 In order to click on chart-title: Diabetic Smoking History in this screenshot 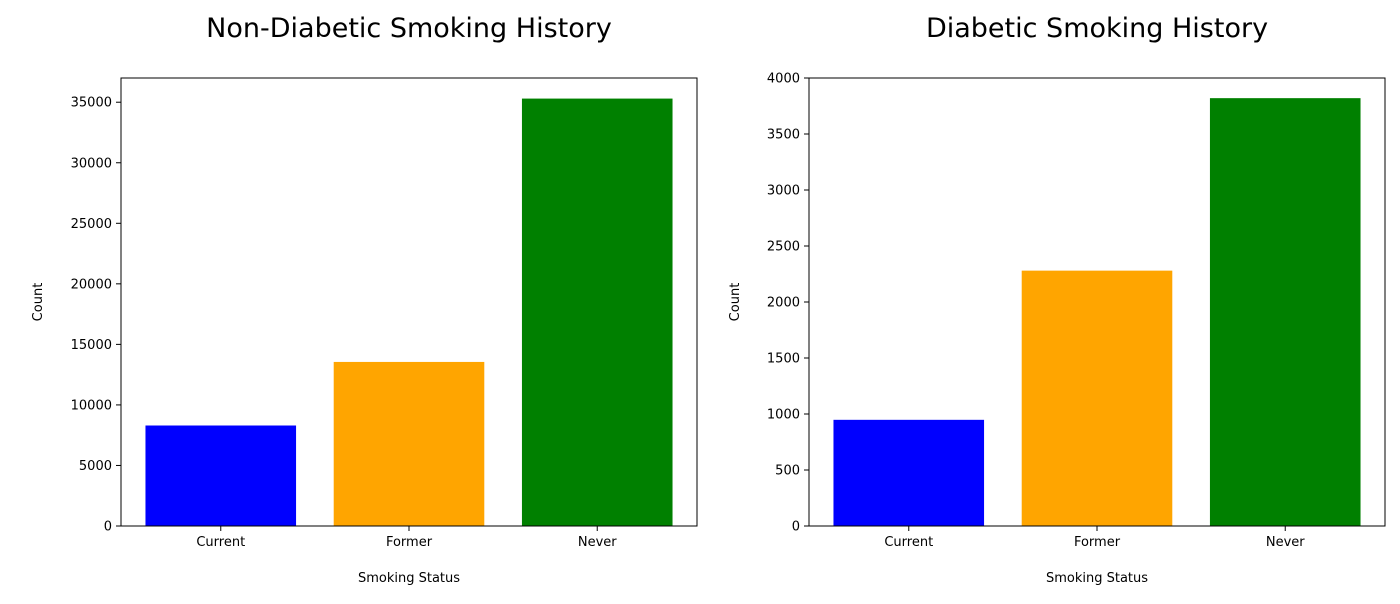, I will do `click(1097, 28)`.